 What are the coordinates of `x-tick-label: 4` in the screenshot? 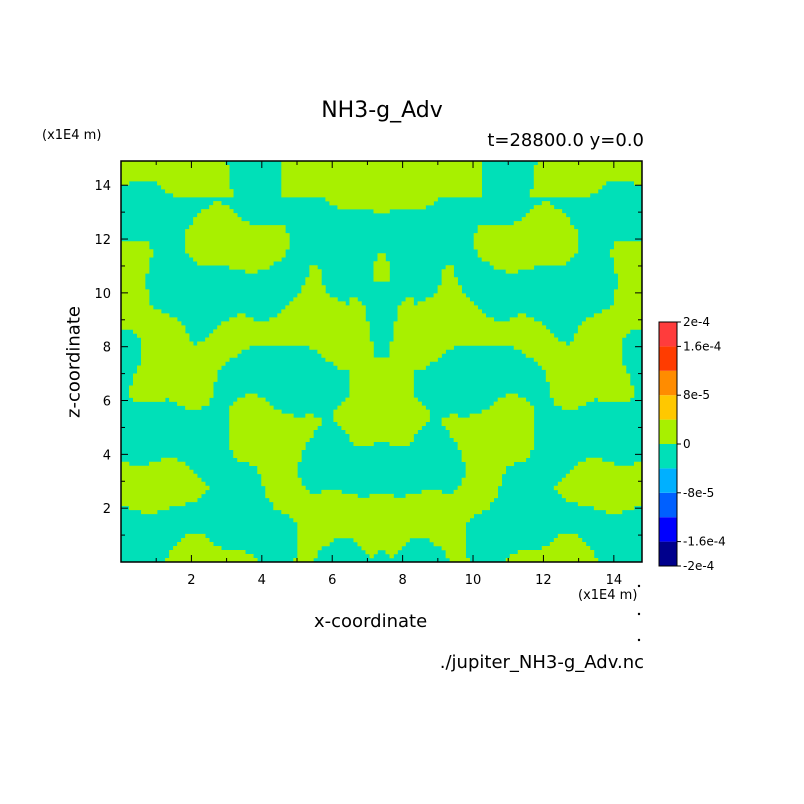 It's located at (262, 580).